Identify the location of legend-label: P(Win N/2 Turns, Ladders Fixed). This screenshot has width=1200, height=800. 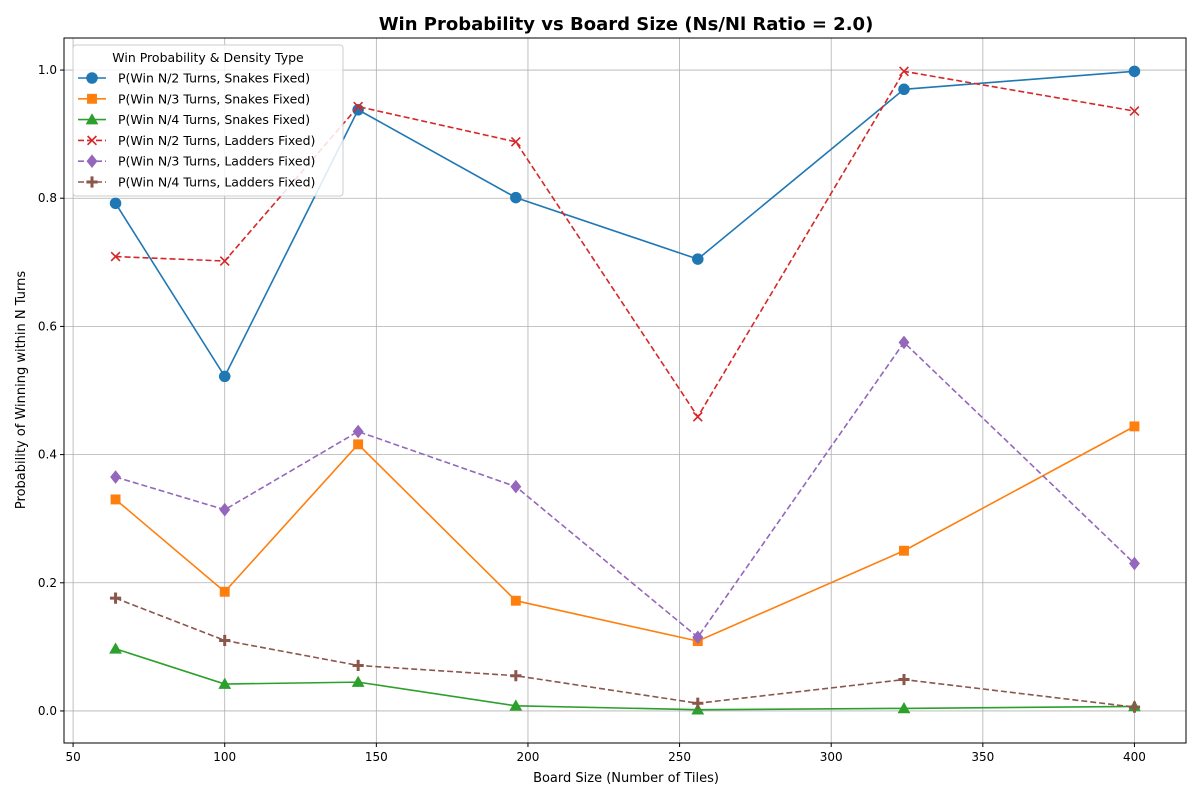
(216, 140).